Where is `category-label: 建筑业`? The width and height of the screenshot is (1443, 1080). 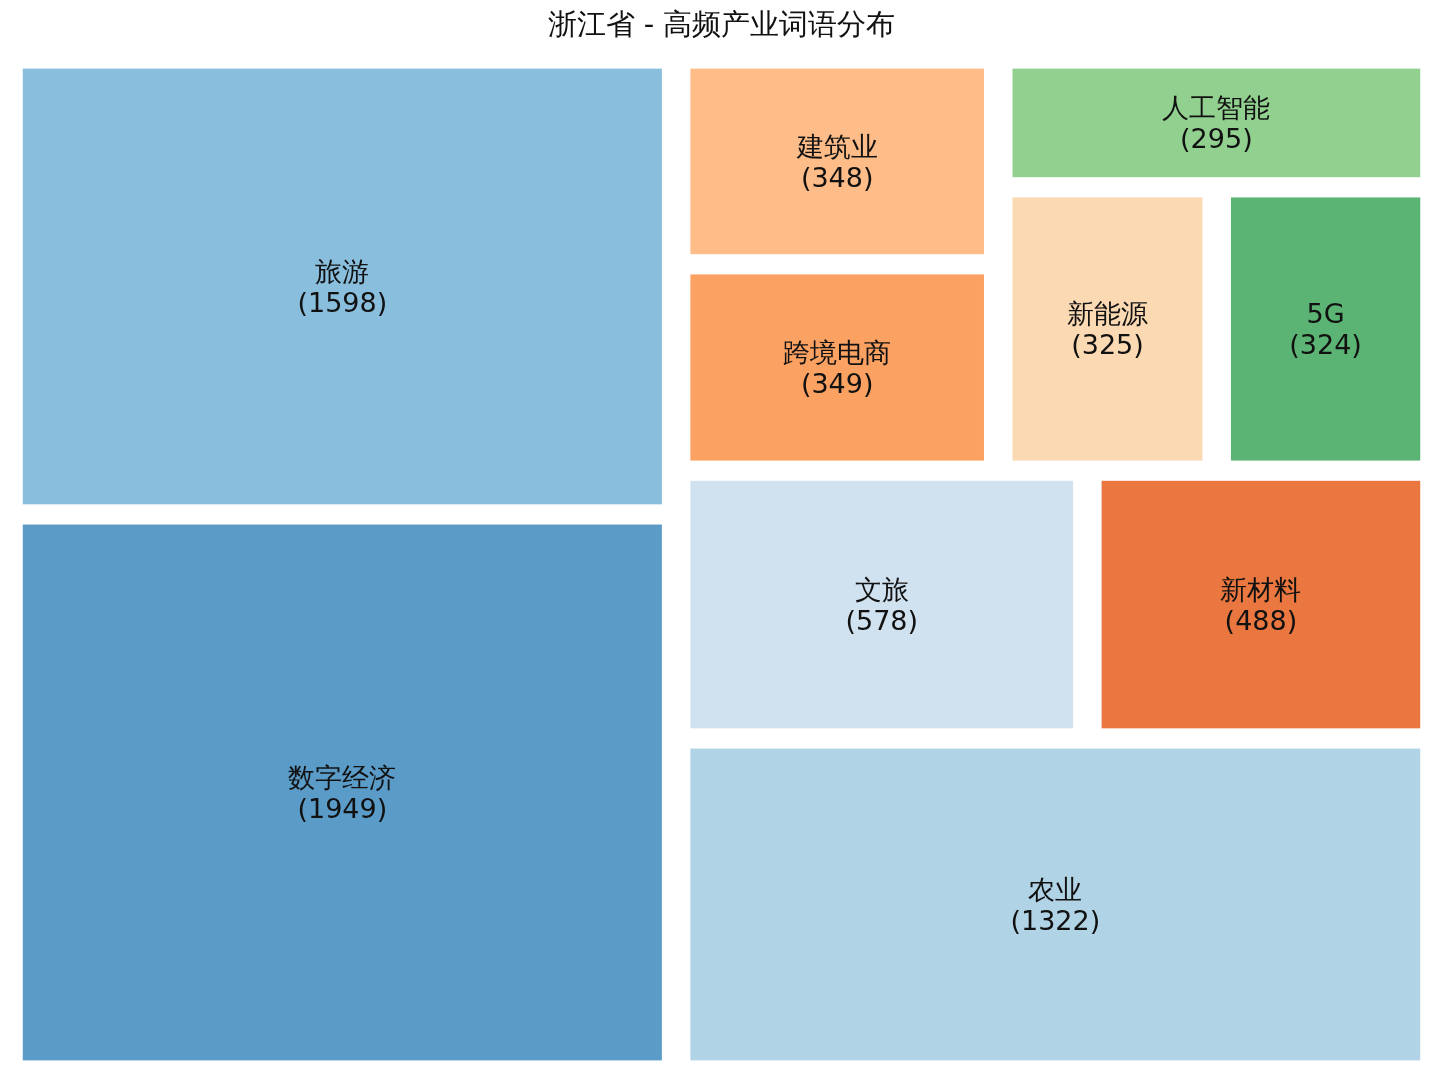 category-label: 建筑业 is located at coordinates (836, 146).